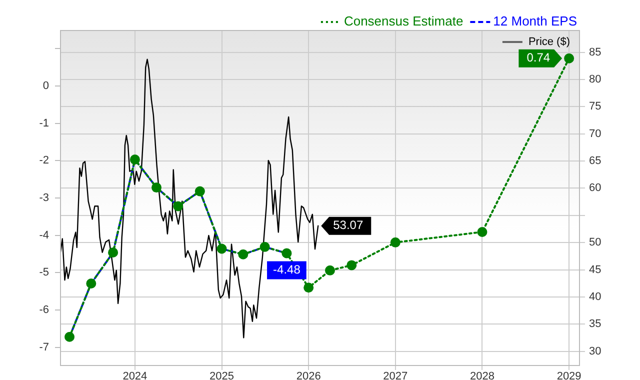 The image size is (640, 380). I want to click on y-tick-label: -1, so click(44, 123).